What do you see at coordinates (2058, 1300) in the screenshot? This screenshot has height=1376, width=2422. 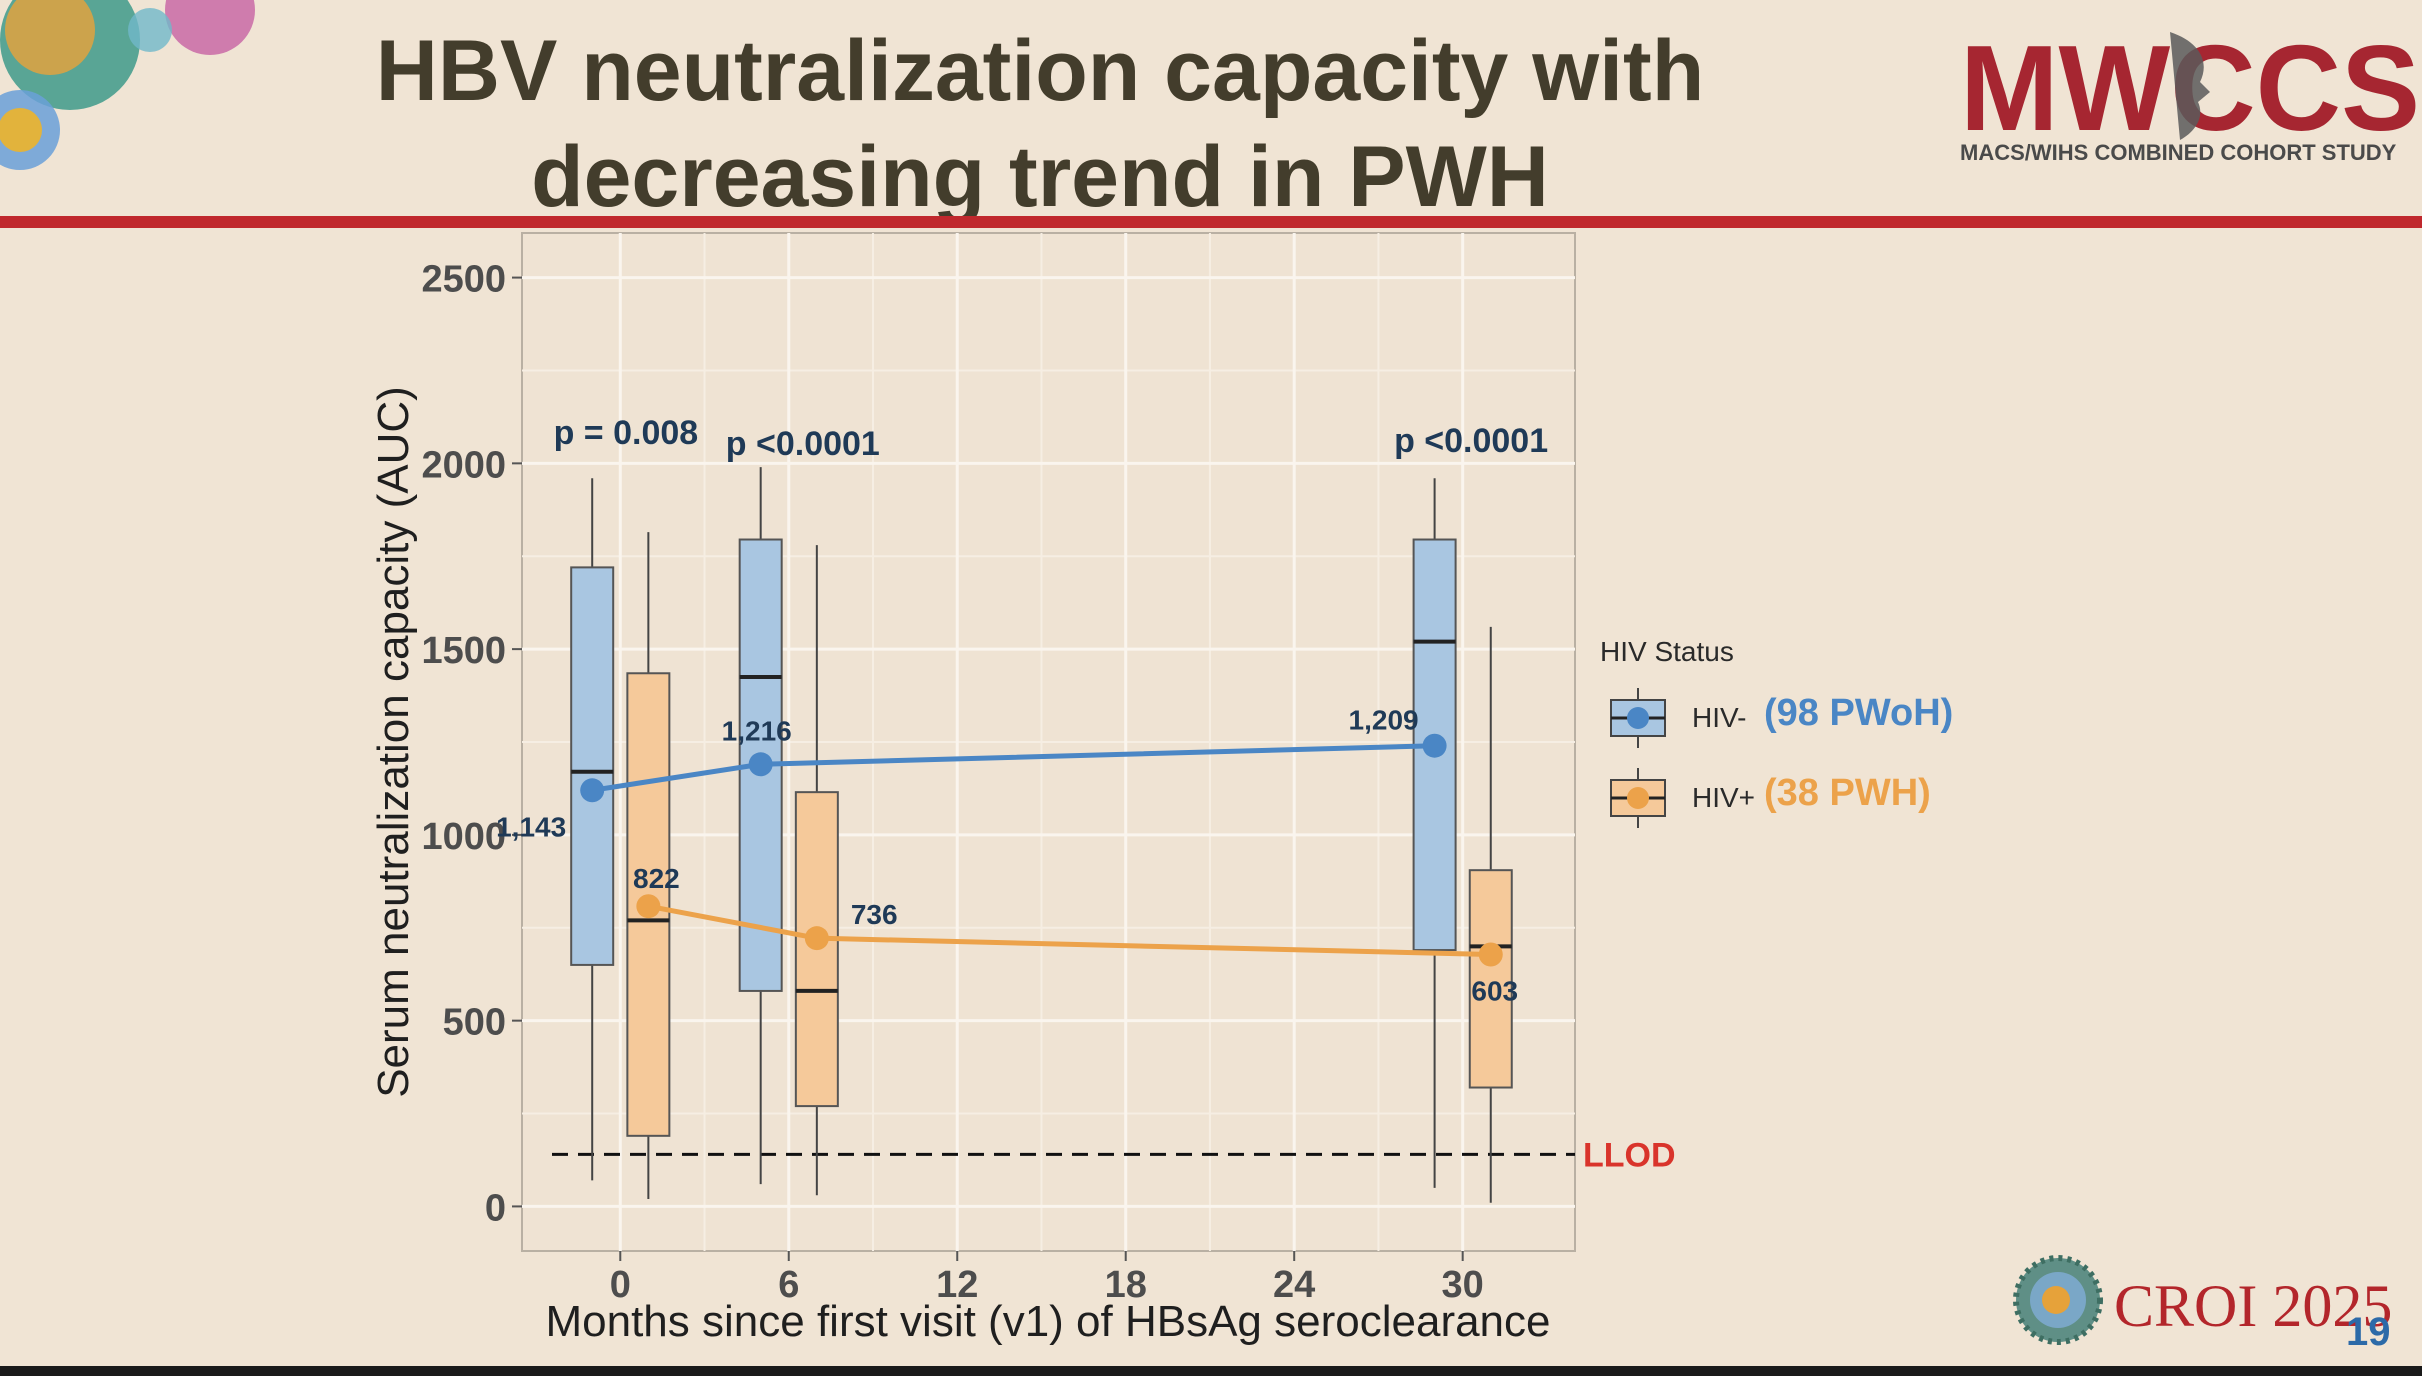 I see `croi-logo-icon` at bounding box center [2058, 1300].